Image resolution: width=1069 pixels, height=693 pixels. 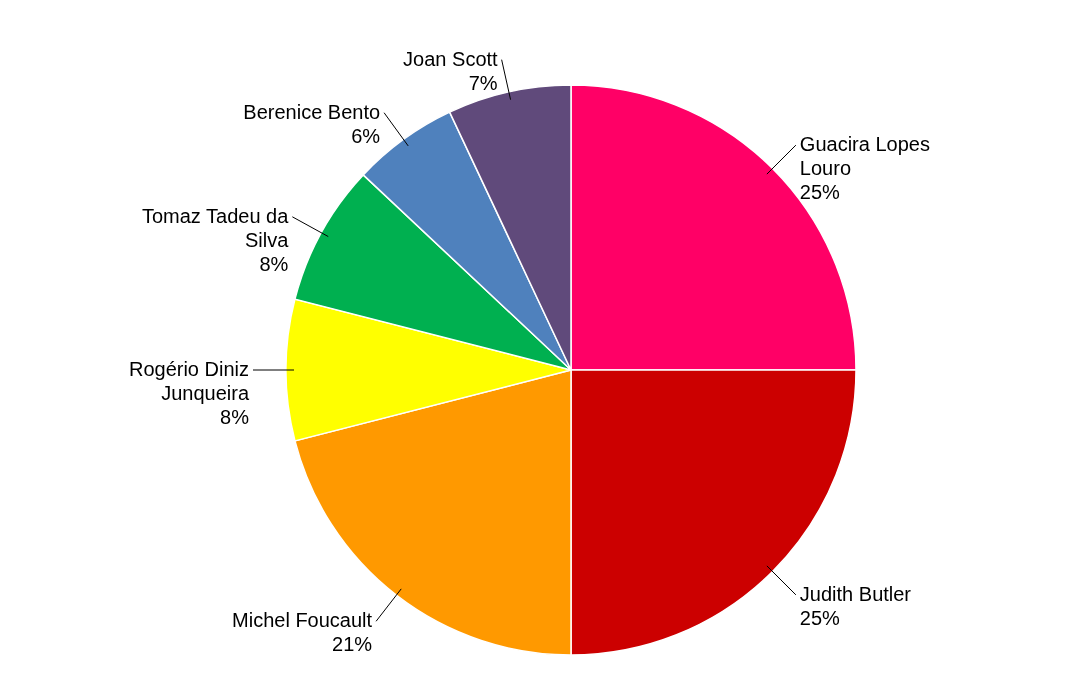 I want to click on slice-label: Michel Foucault, so click(x=302, y=620).